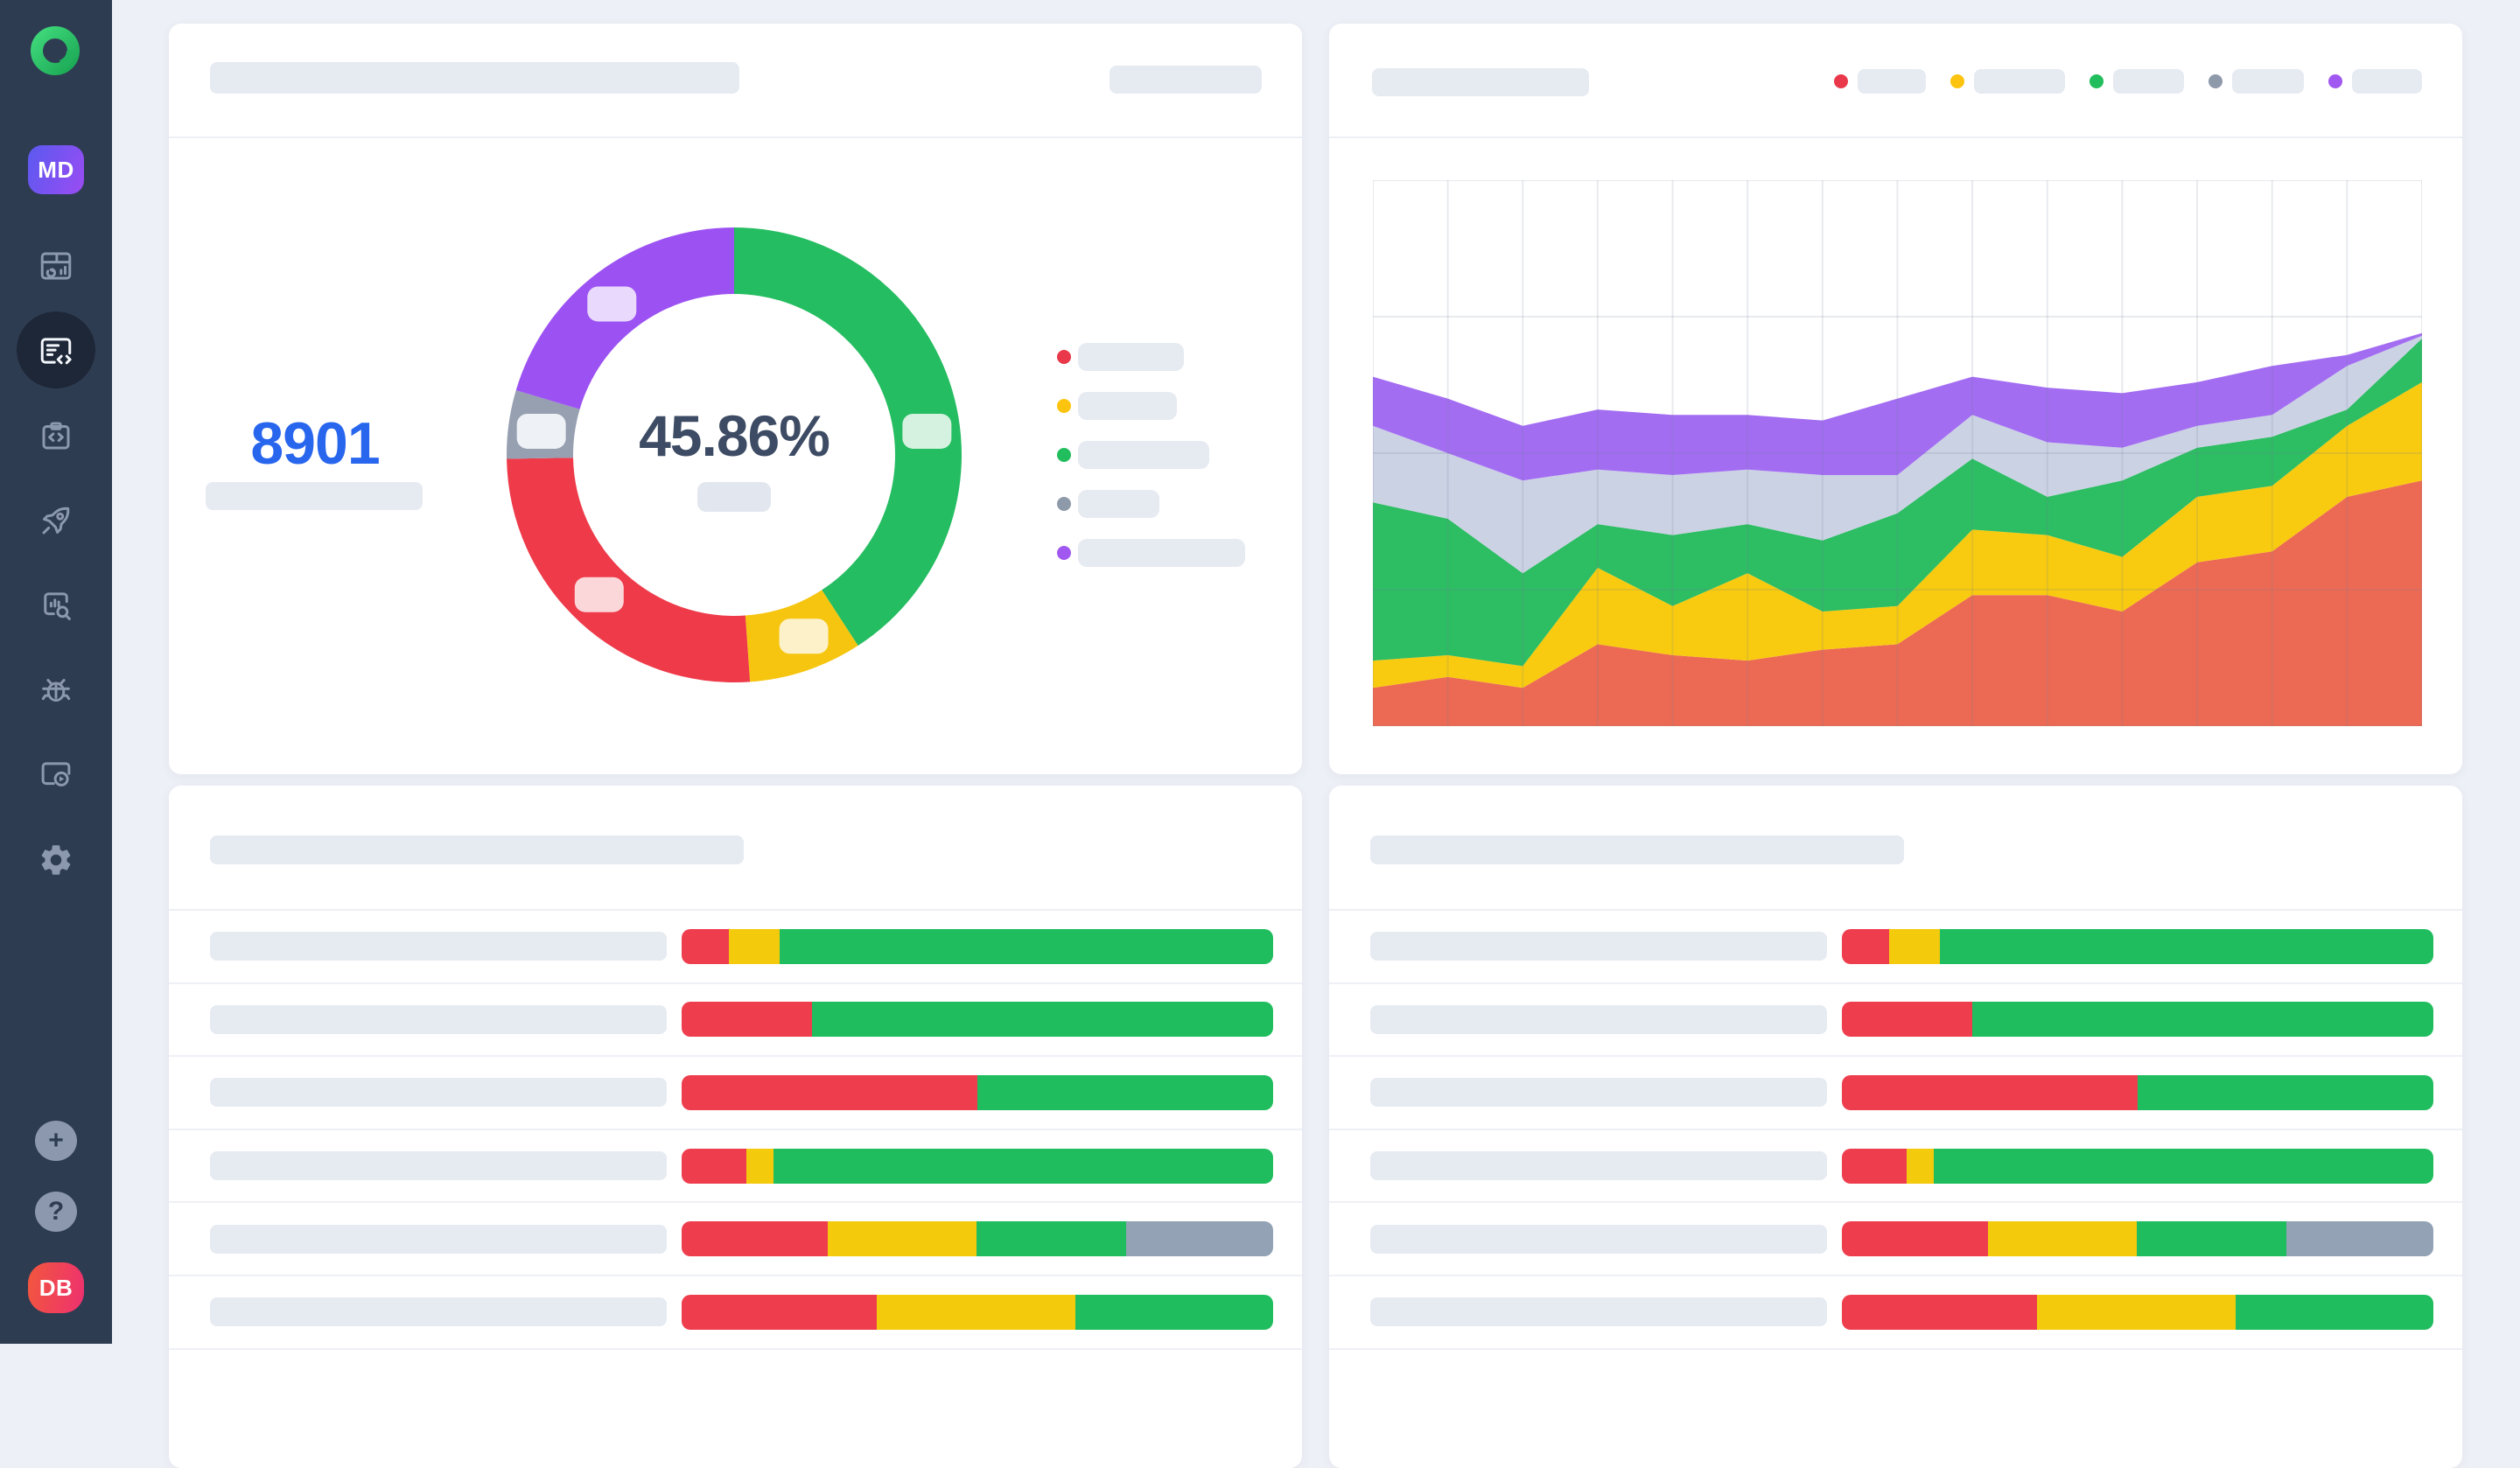 The height and width of the screenshot is (1468, 2520). What do you see at coordinates (56, 859) in the screenshot?
I see `nav-gear-icon` at bounding box center [56, 859].